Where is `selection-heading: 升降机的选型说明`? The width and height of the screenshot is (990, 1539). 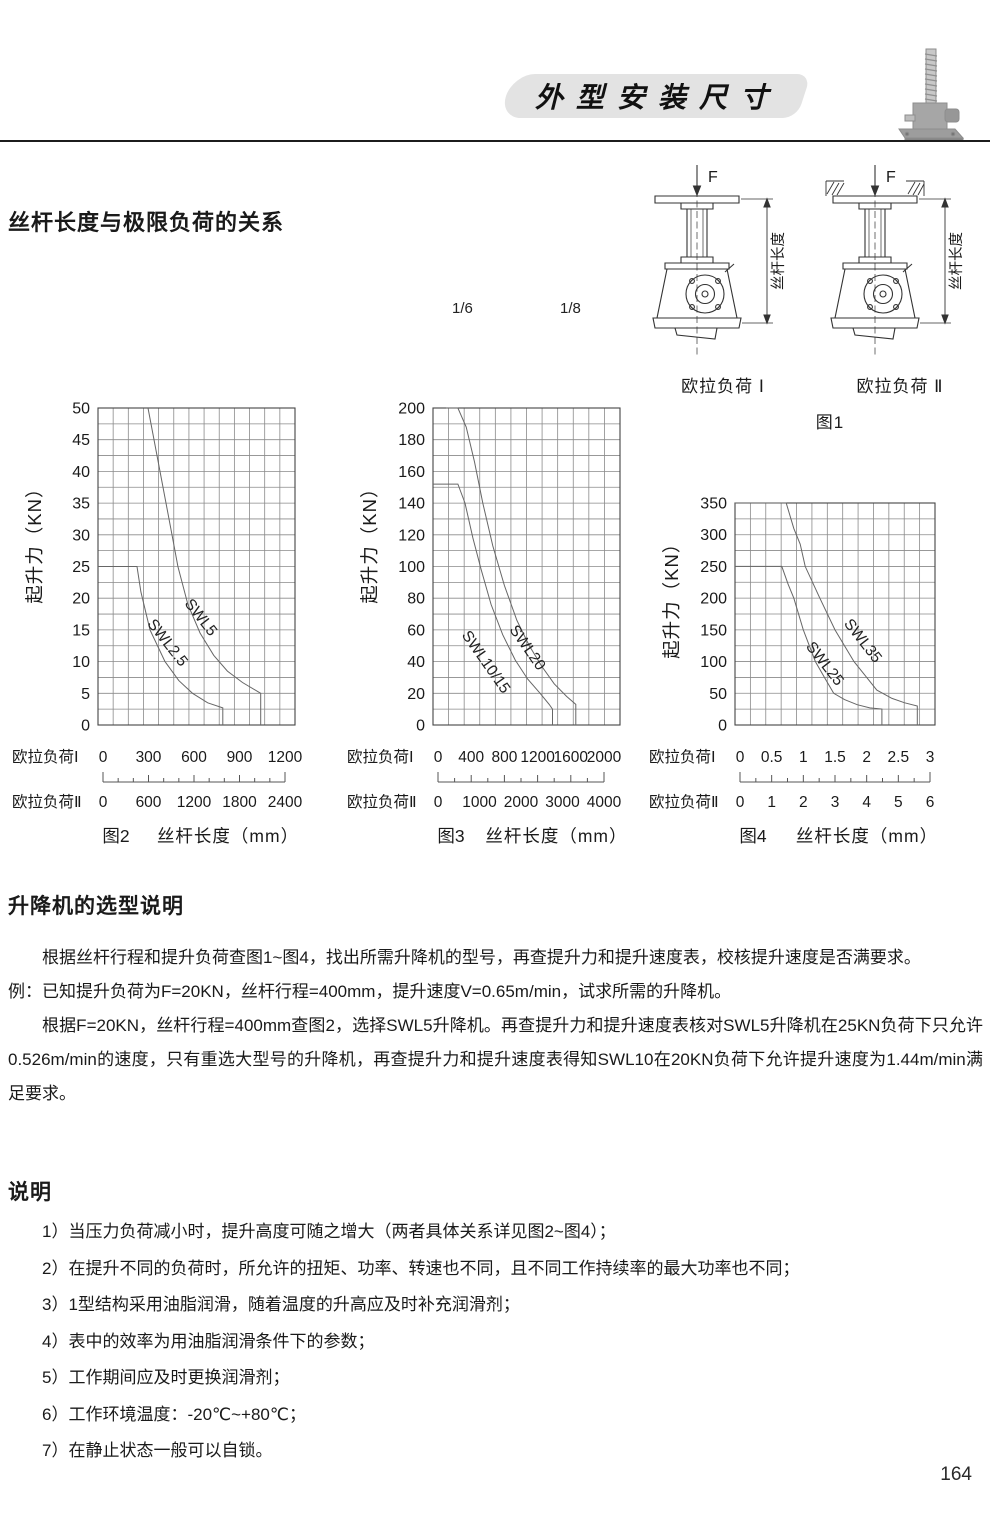 selection-heading: 升降机的选型说明 is located at coordinates (96, 906).